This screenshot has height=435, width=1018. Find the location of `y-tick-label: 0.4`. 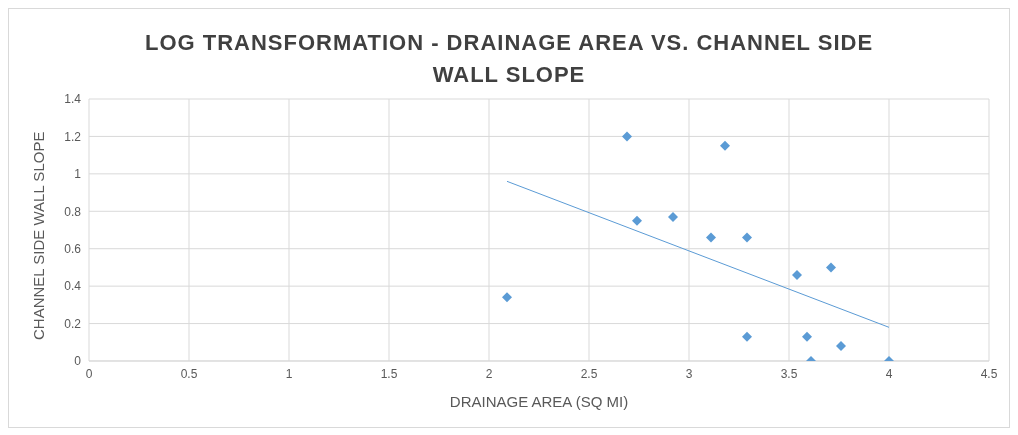

y-tick-label: 0.4 is located at coordinates (73, 286).